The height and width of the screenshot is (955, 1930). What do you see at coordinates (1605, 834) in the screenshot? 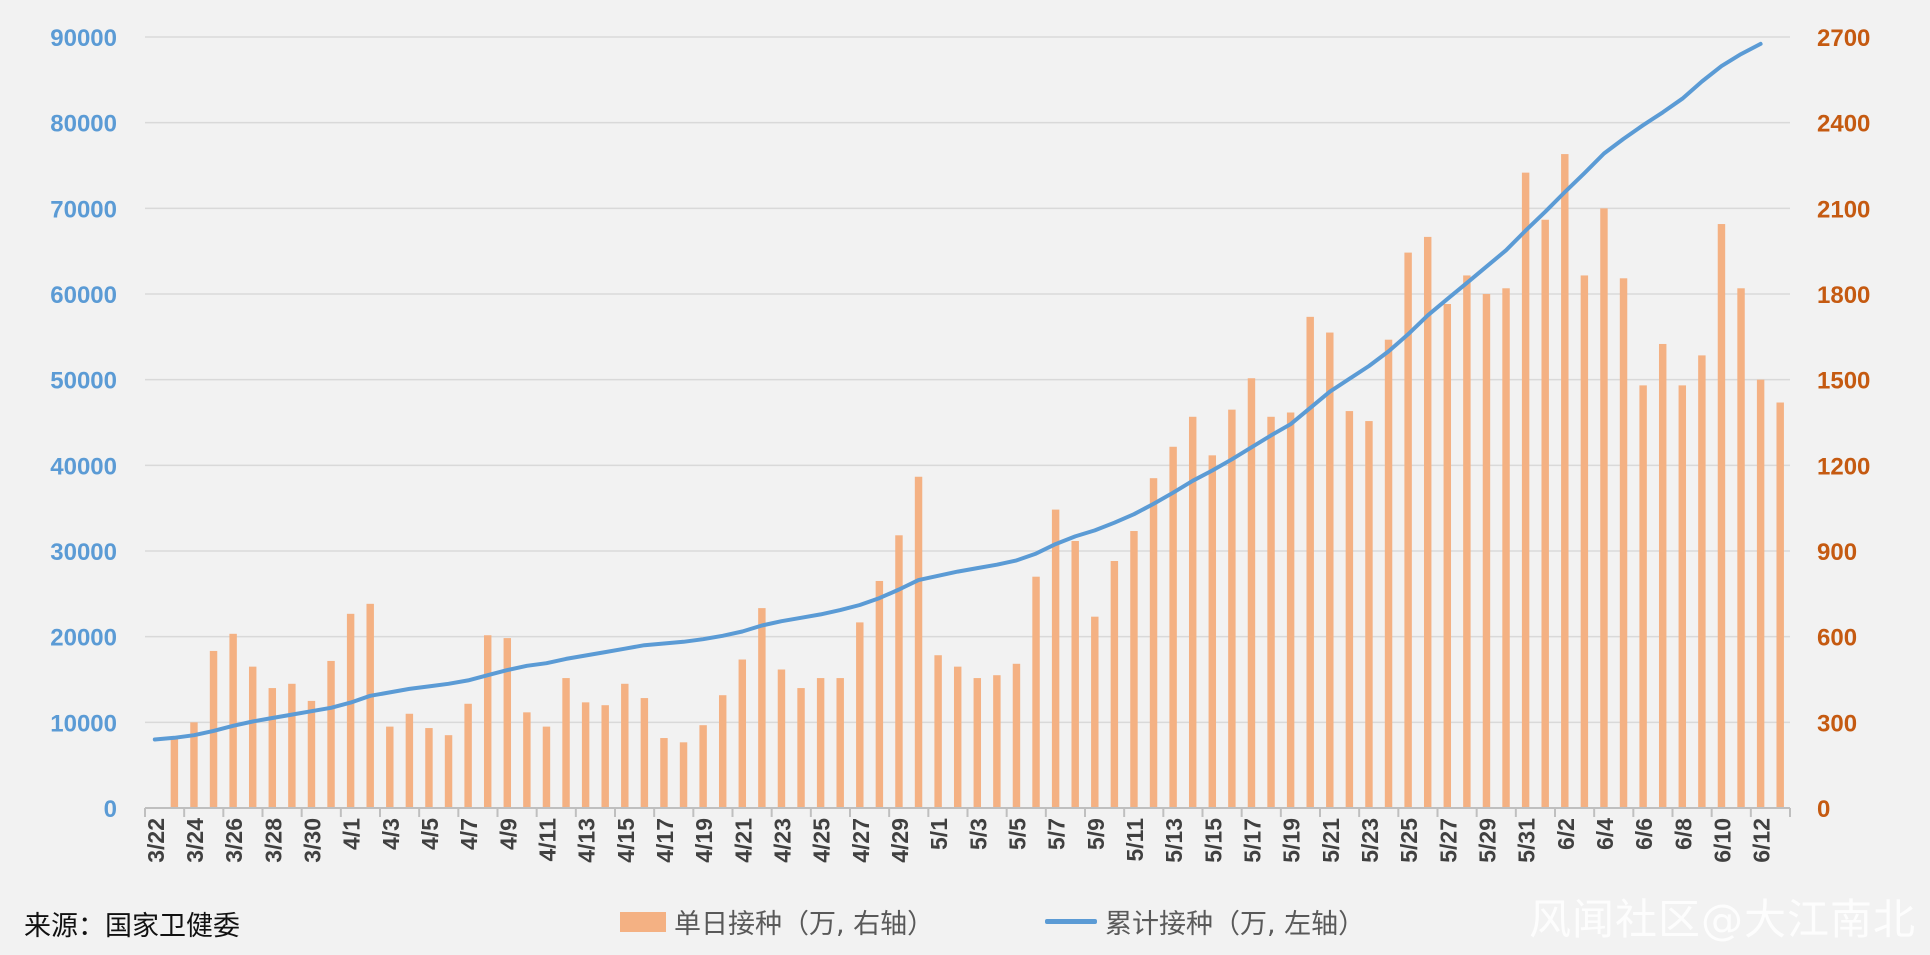
I see `x-axis-tick-label: 6/4` at bounding box center [1605, 834].